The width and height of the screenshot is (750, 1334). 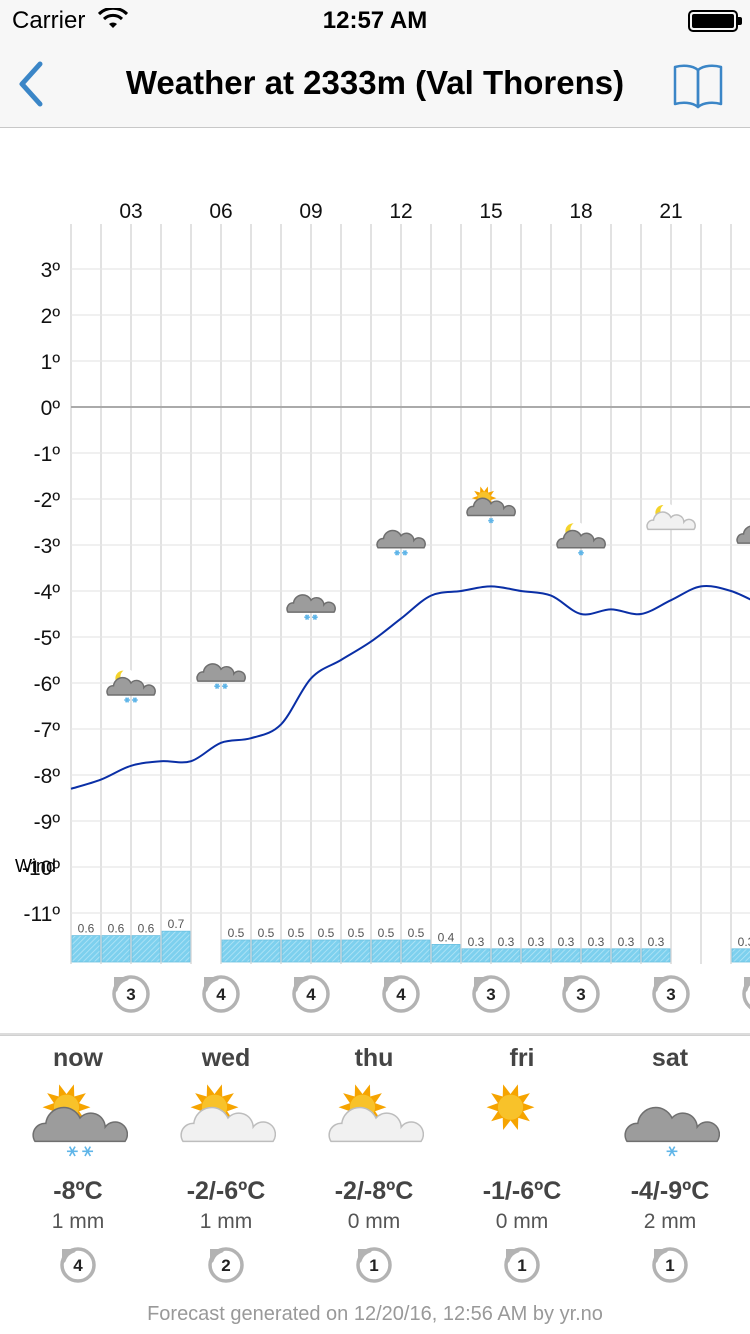 What do you see at coordinates (113, 18) in the screenshot?
I see `wifi-icon` at bounding box center [113, 18].